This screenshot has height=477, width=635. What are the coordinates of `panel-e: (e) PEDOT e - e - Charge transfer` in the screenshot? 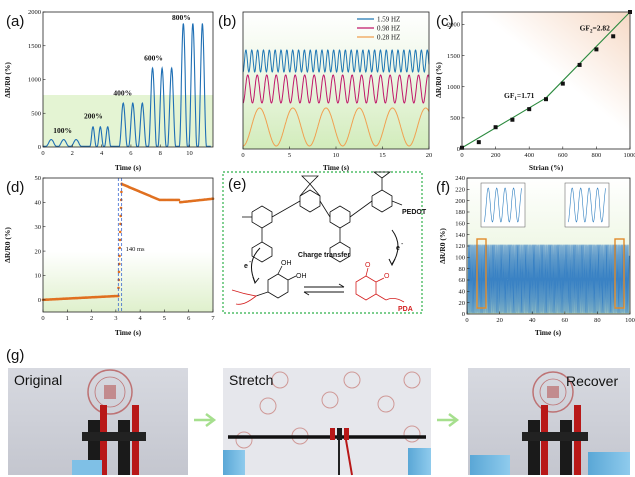 It's located at (324, 242).